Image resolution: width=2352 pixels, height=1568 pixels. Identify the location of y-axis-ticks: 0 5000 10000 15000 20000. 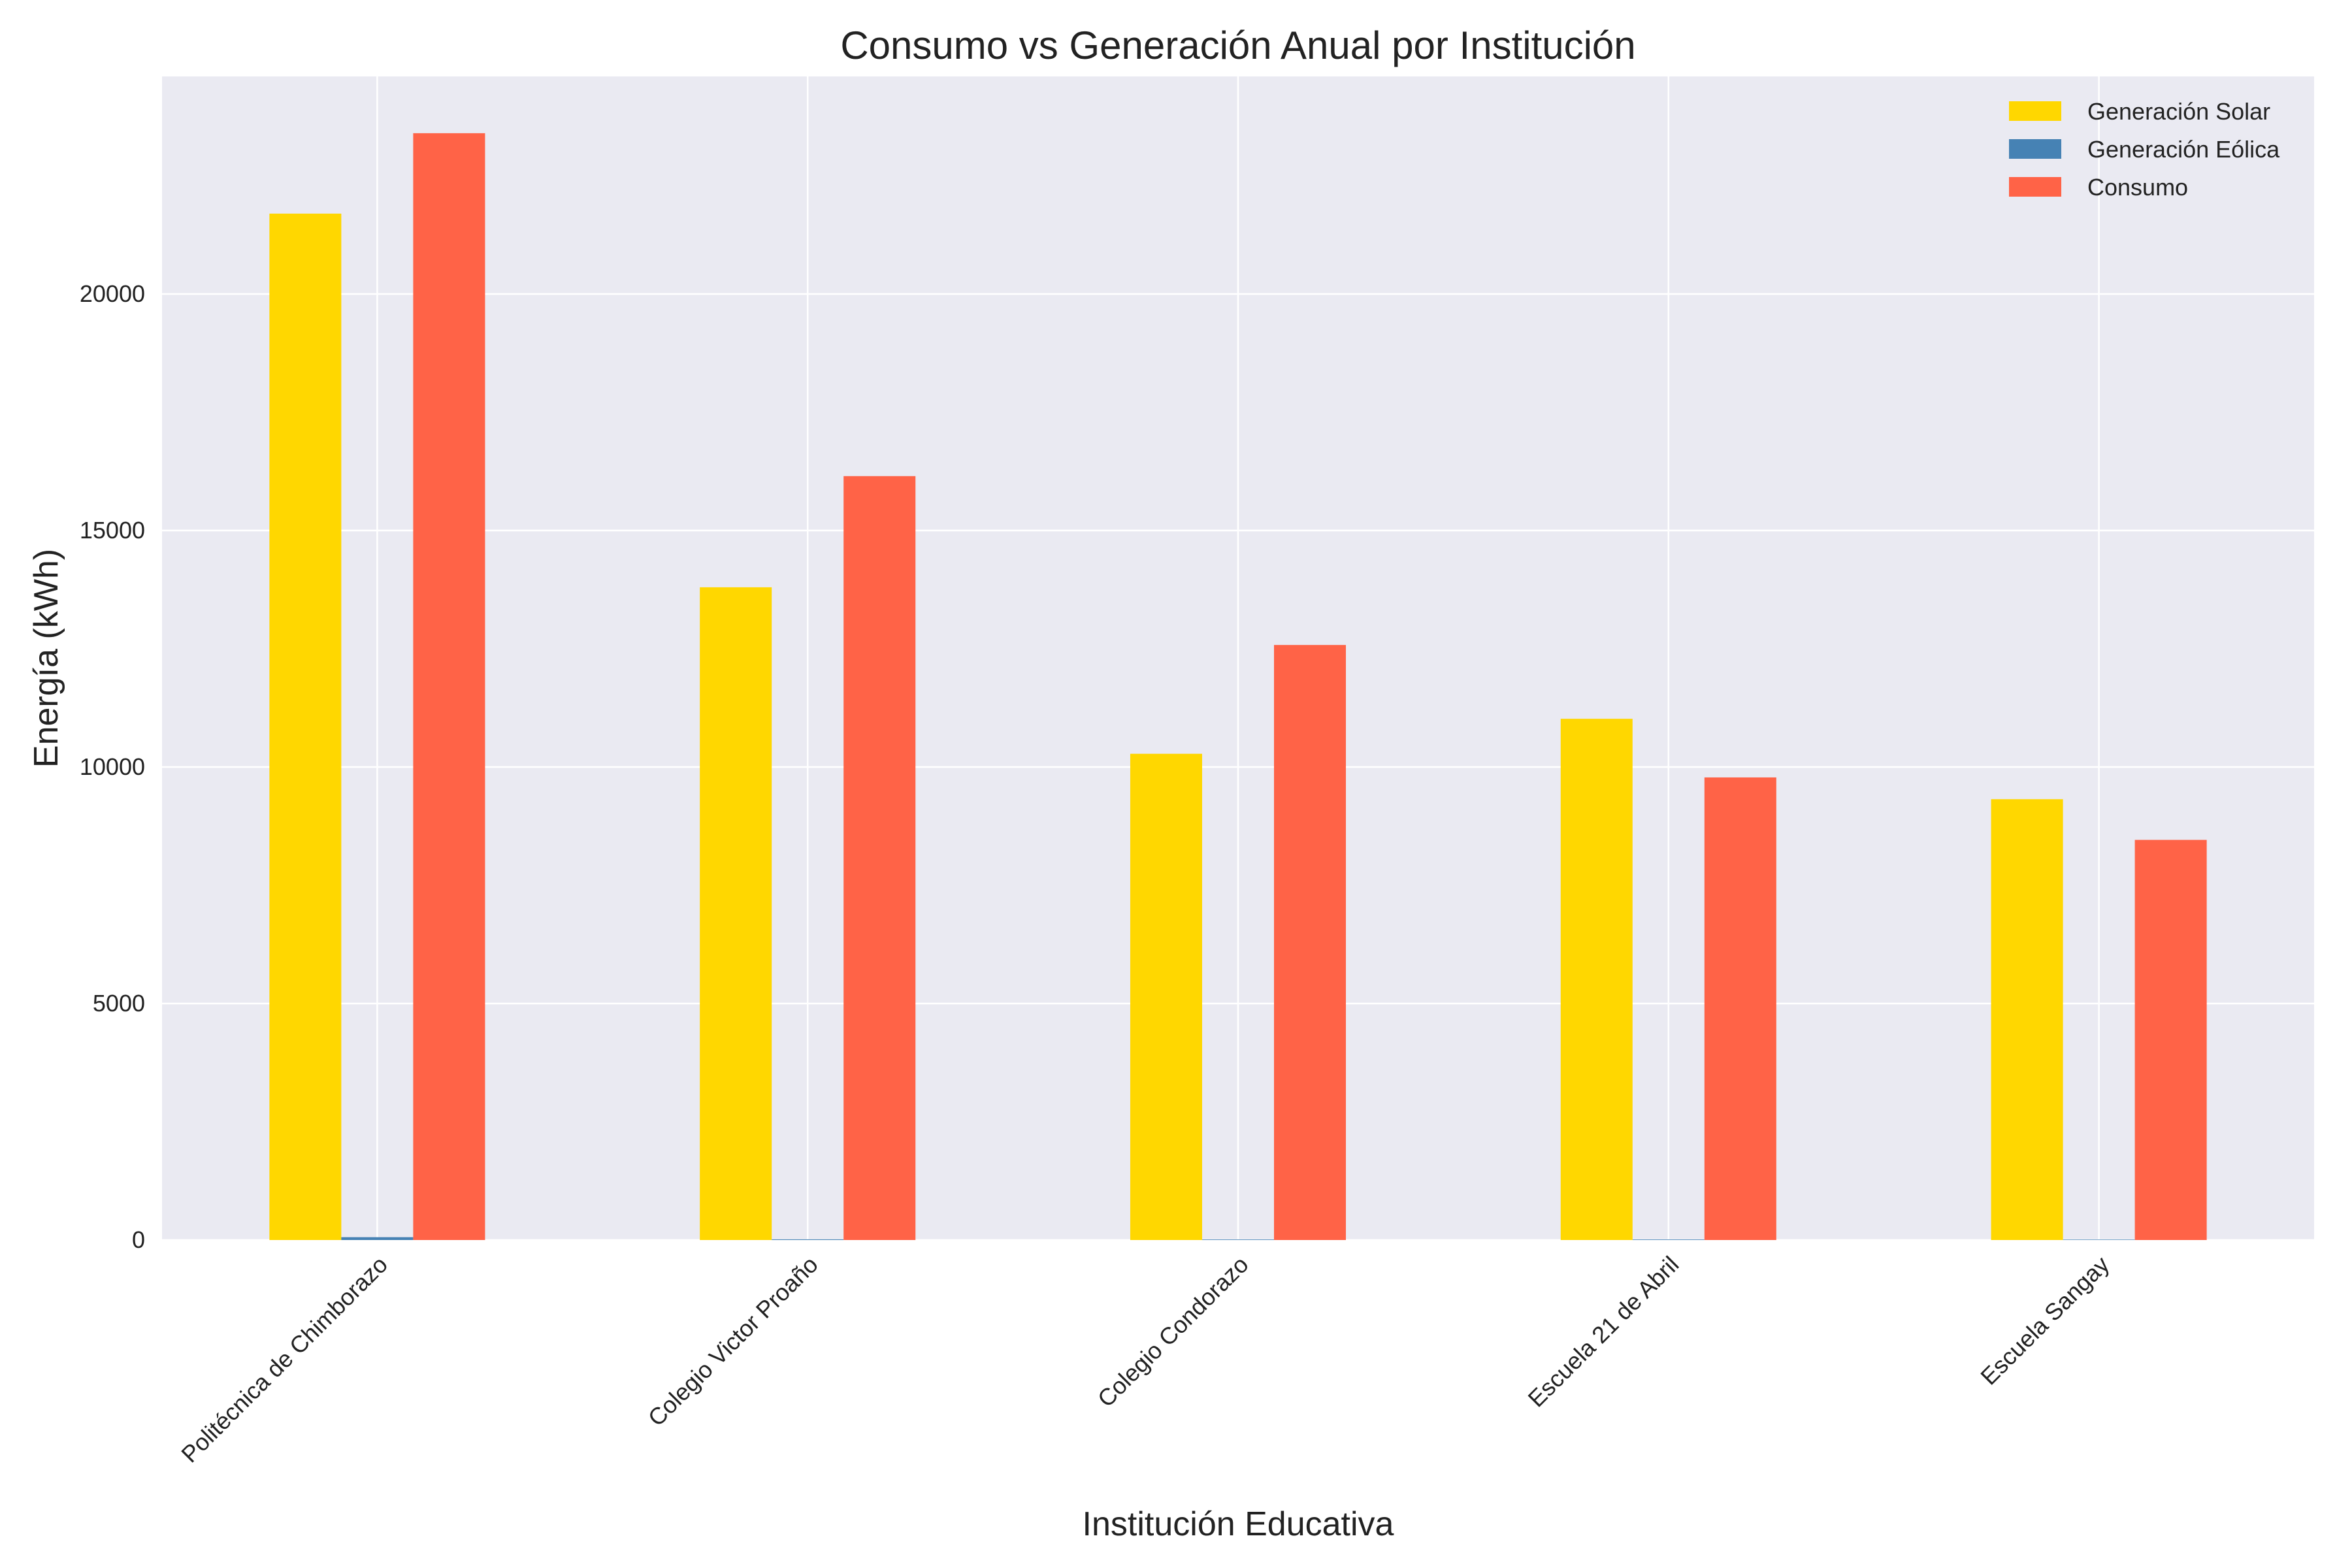
(112, 766).